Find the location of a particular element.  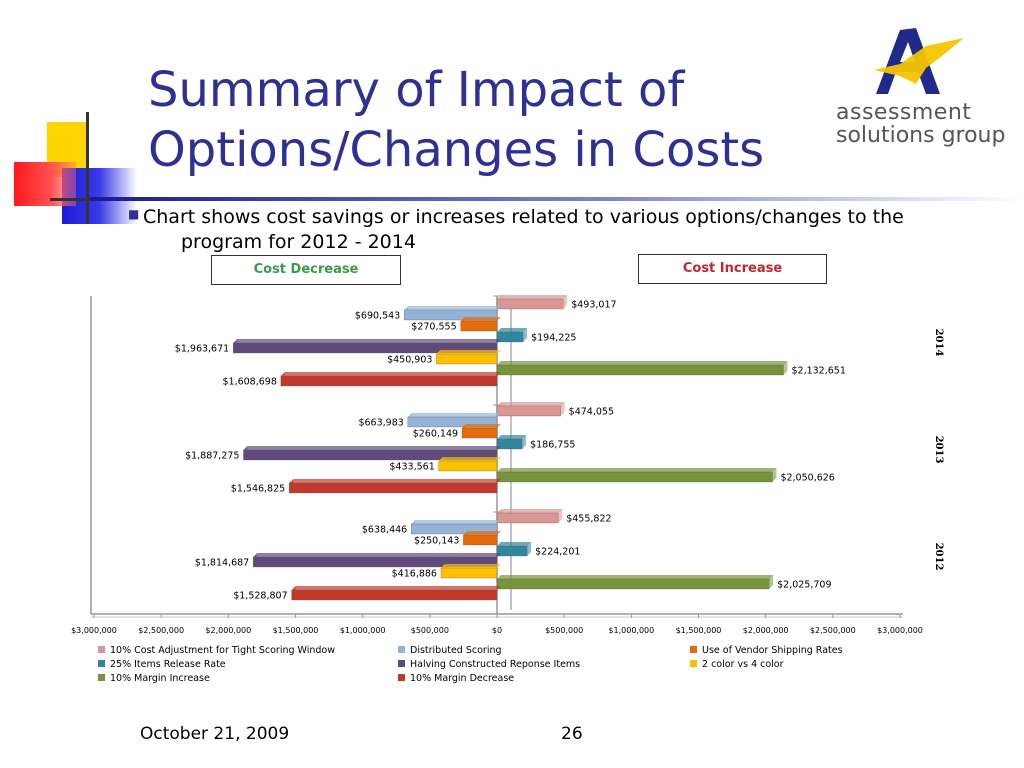

decor-vertical-line is located at coordinates (87, 168).